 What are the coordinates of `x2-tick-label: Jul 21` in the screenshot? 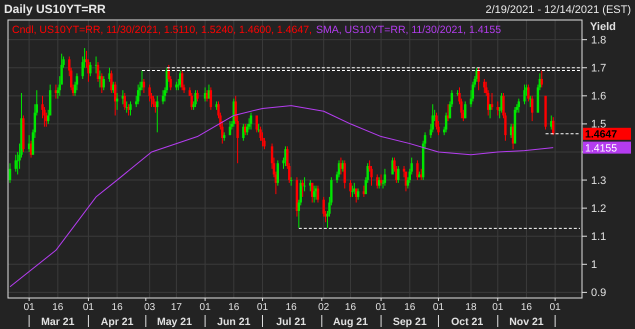 It's located at (291, 322).